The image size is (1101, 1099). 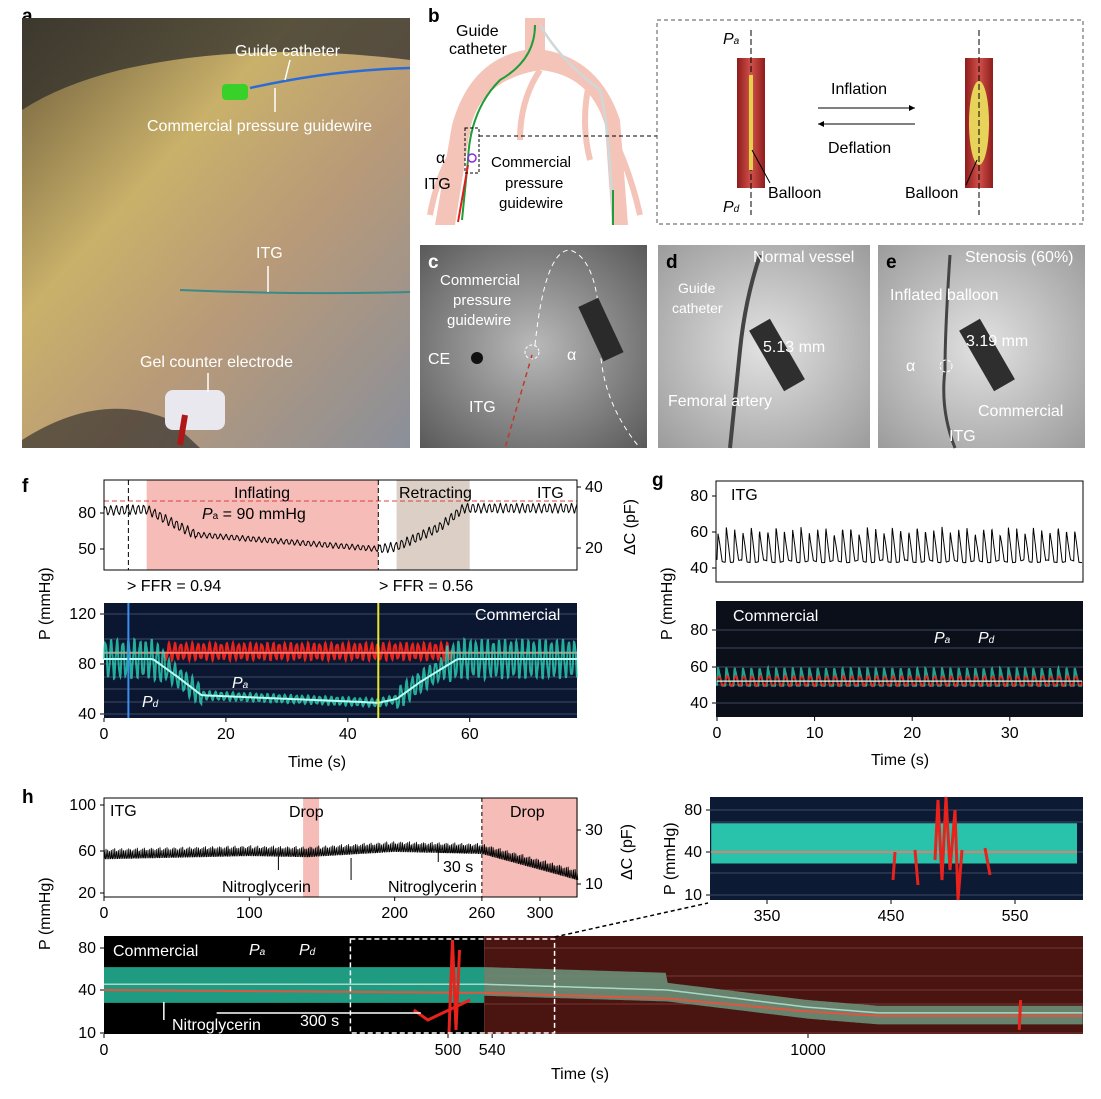 I want to click on h-pa-line, so click(x=593, y=1003).